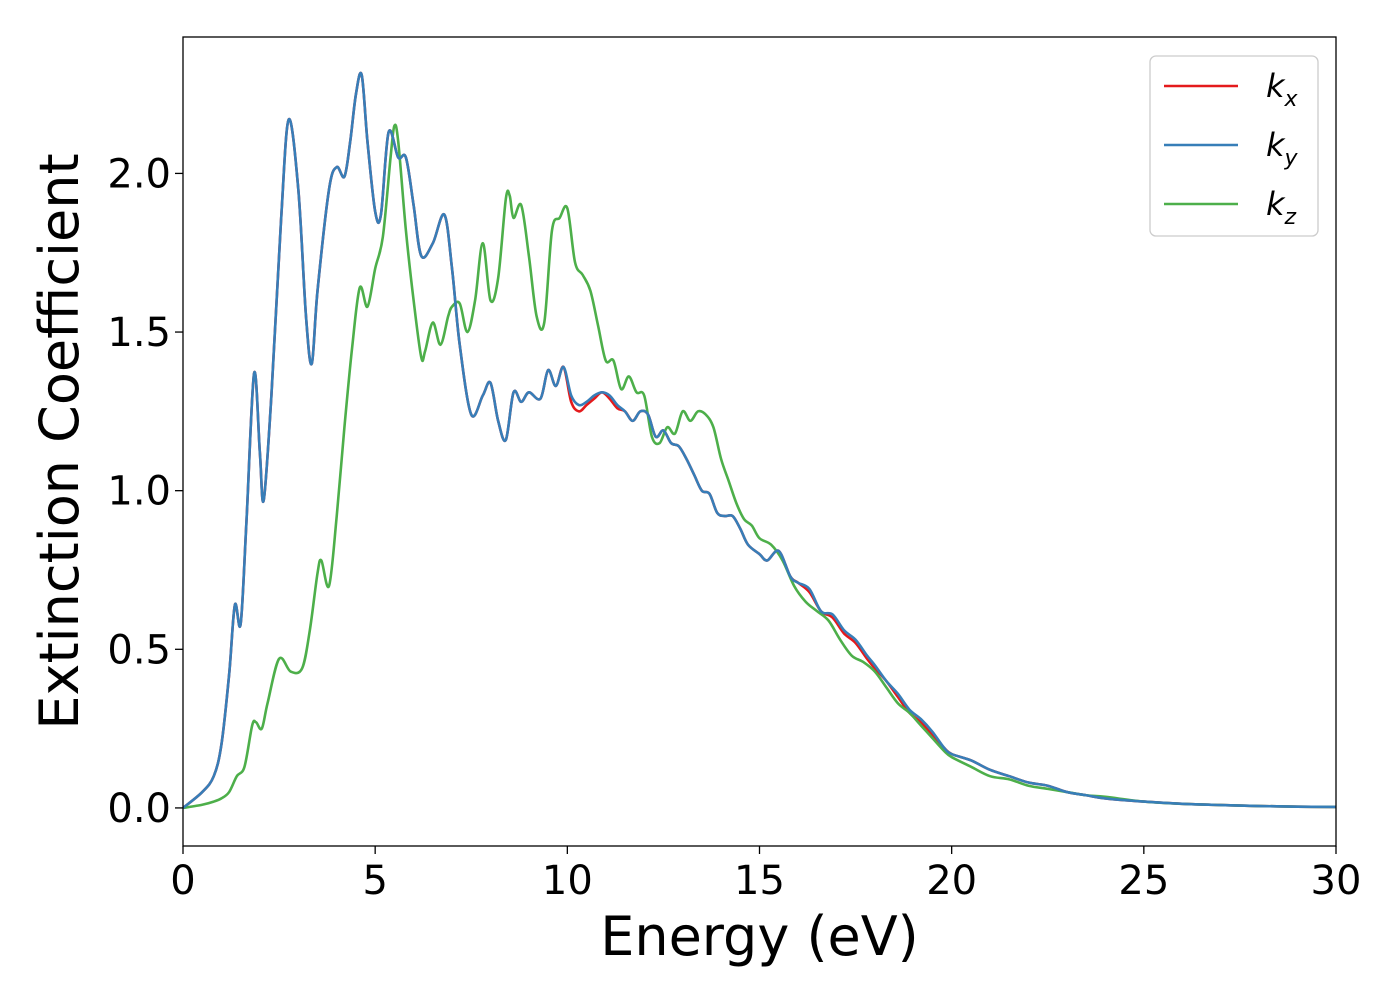 The width and height of the screenshot is (1400, 1000). Describe the element at coordinates (951, 881) in the screenshot. I see `x-tick-label: 20` at that location.